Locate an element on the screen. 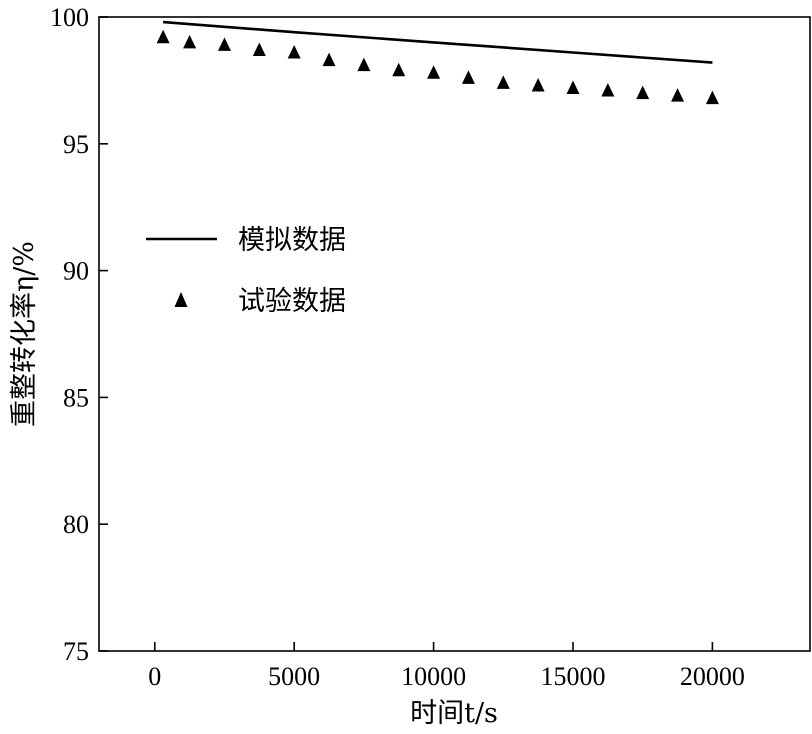 The image size is (812, 734). series-line-simulation is located at coordinates (438, 42).